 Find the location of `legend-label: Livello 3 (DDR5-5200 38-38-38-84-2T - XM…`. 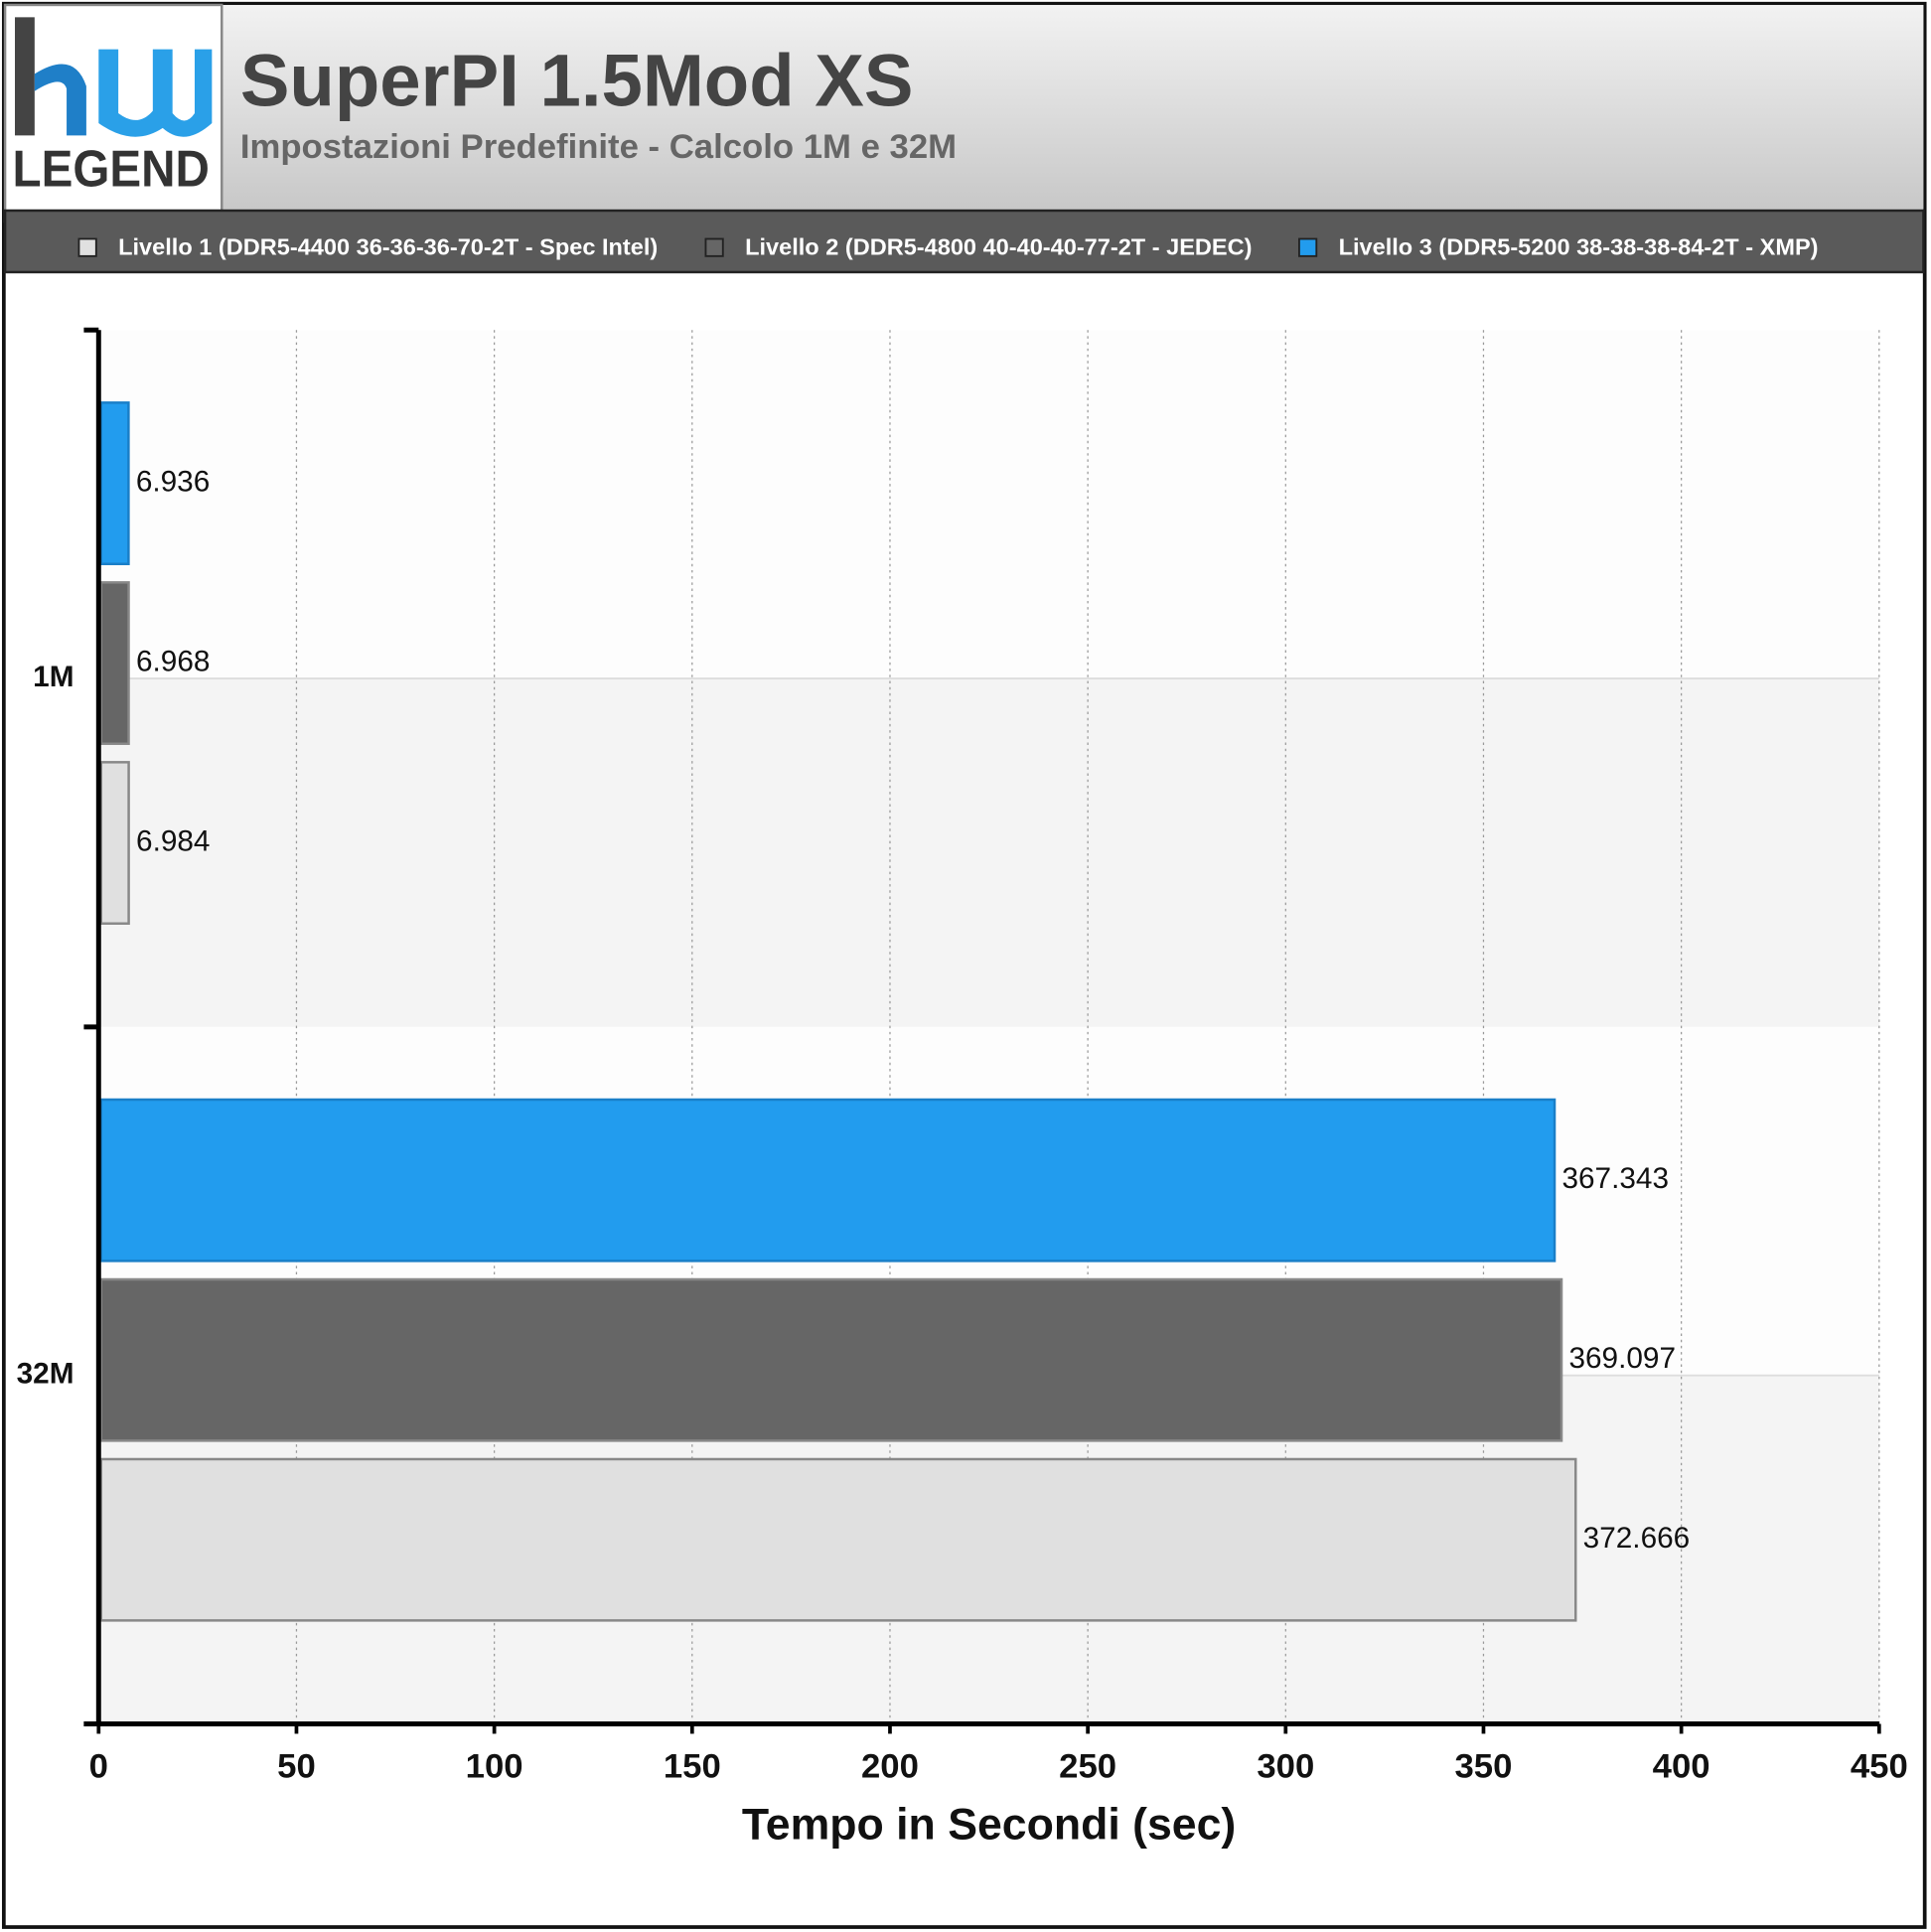

legend-label: Livello 3 (DDR5-5200 38-38-38-84-2T - XM… is located at coordinates (1579, 247).